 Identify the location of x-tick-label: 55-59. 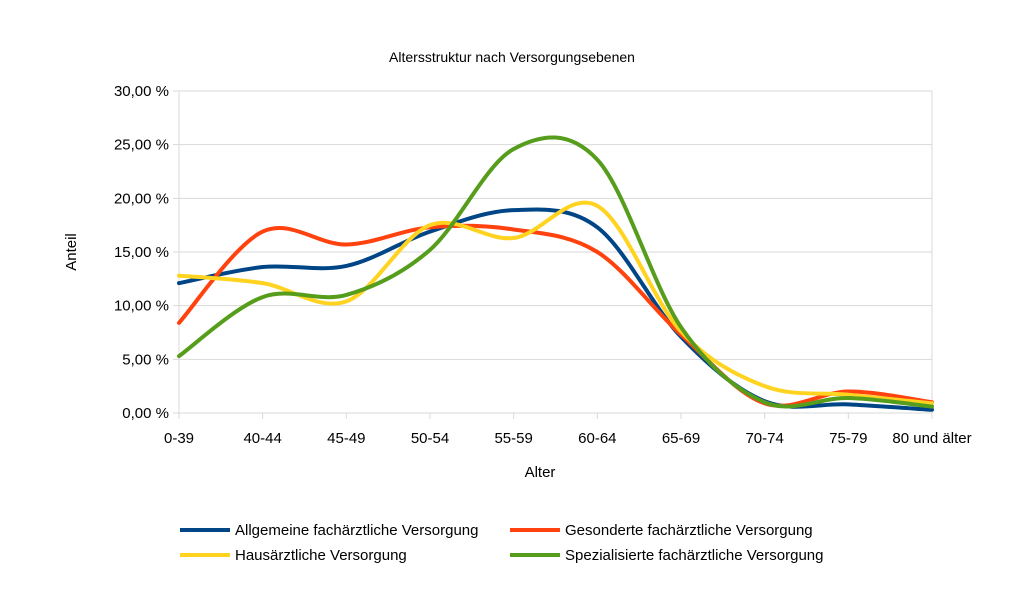
(513, 438).